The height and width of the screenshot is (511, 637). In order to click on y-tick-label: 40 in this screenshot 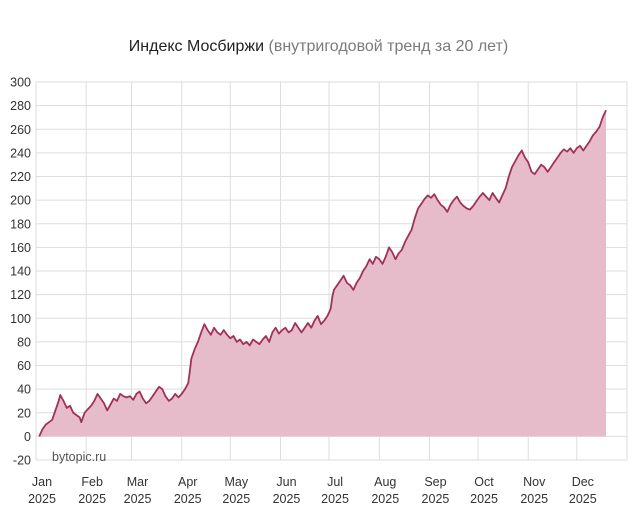, I will do `click(24, 390)`.